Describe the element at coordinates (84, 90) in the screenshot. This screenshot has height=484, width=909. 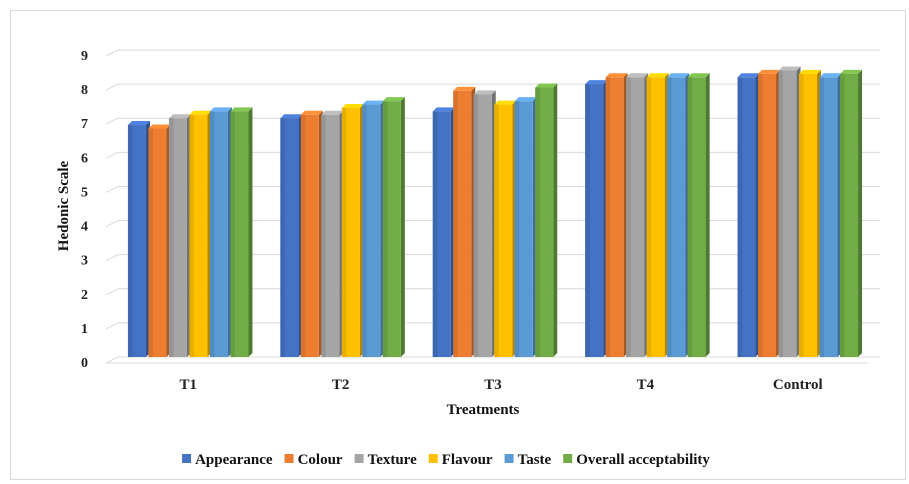
I see `y-tick-label: 8` at that location.